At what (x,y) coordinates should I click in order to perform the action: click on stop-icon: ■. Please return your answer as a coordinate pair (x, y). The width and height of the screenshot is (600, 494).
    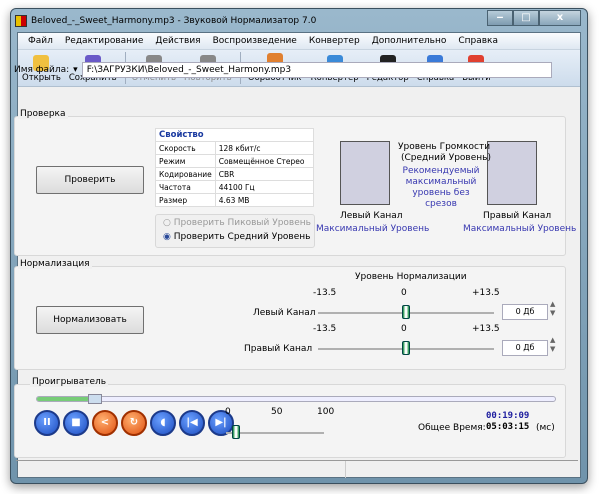
    Looking at the image, I should click on (76, 422).